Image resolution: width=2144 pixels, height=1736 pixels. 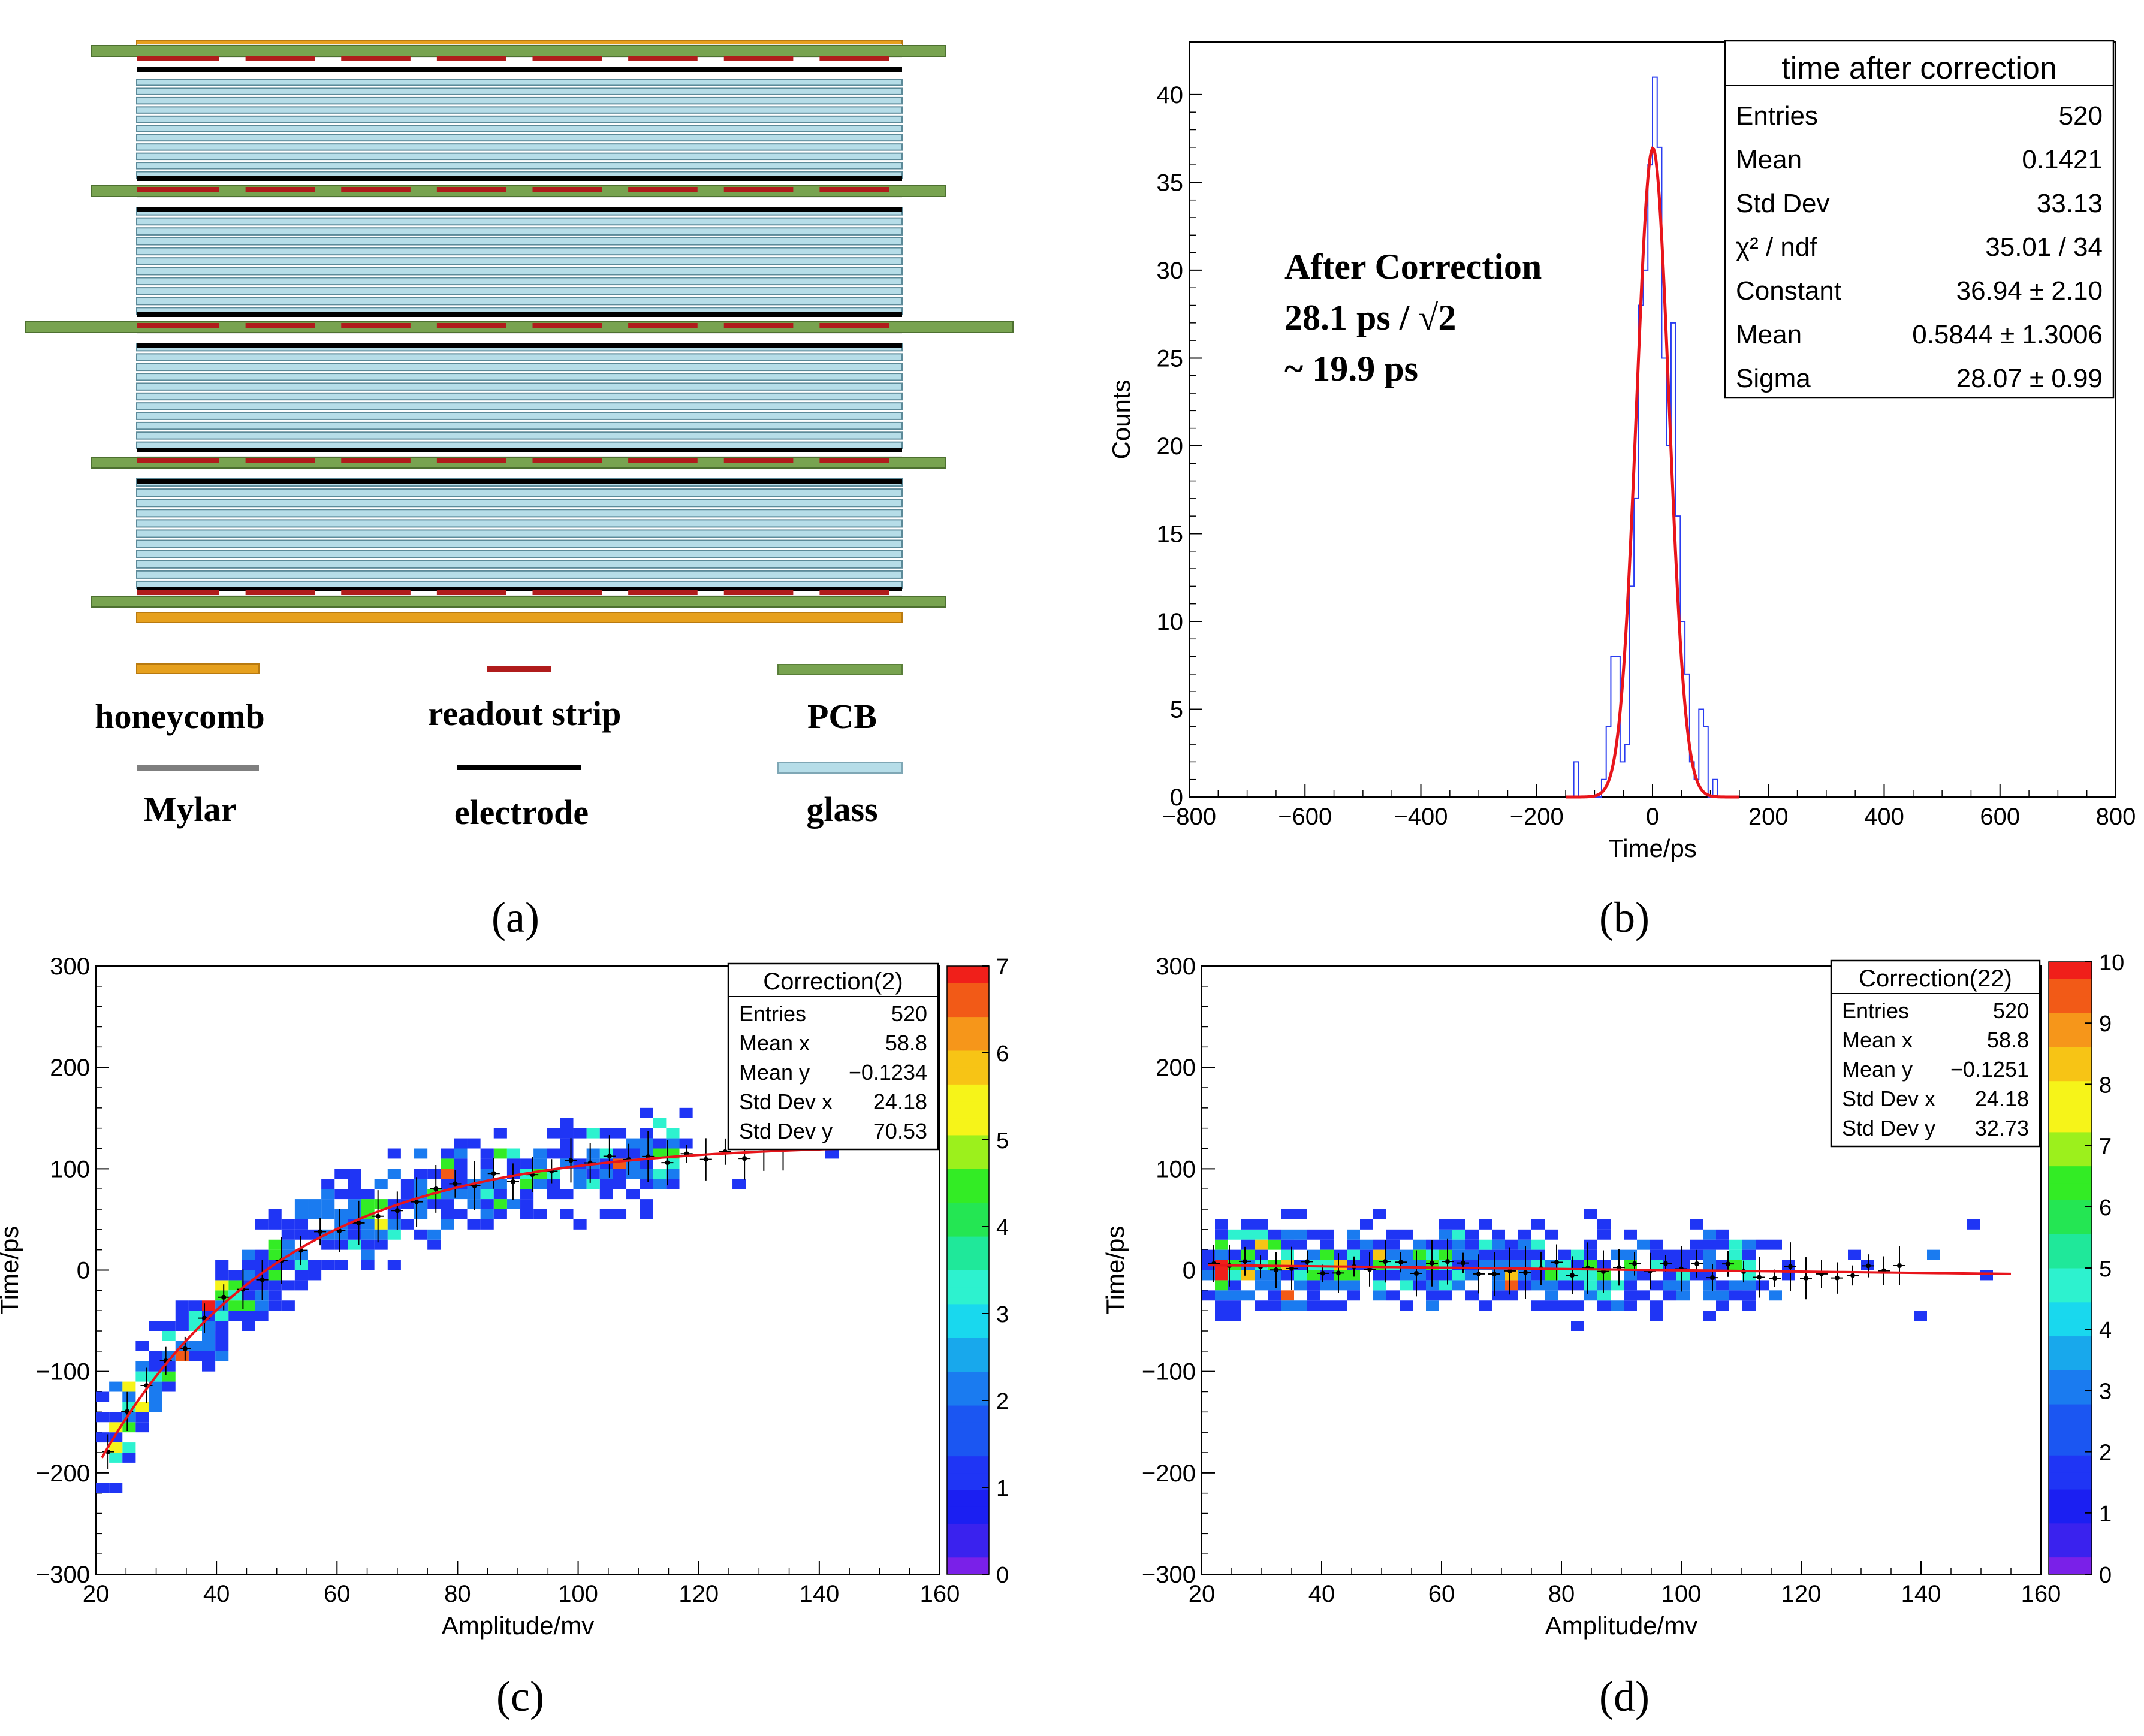 What do you see at coordinates (2105, 1147) in the screenshot?
I see `colorbar-tick-label: 7` at bounding box center [2105, 1147].